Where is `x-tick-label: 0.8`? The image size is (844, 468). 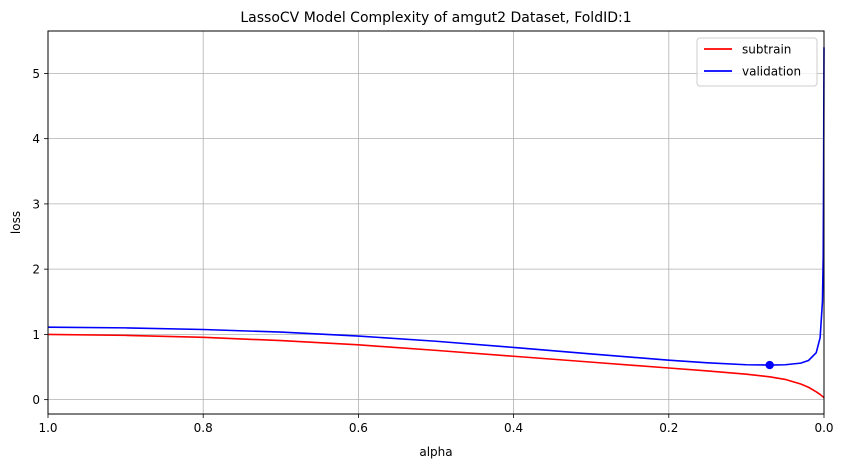
x-tick-label: 0.8 is located at coordinates (203, 428).